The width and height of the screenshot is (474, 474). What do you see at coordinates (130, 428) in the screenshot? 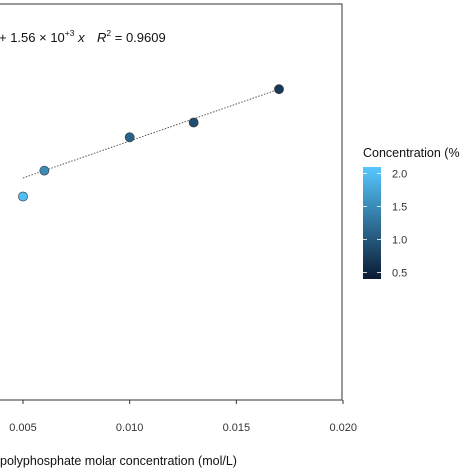
I see `x-tick-label-2: 0.010` at bounding box center [130, 428].